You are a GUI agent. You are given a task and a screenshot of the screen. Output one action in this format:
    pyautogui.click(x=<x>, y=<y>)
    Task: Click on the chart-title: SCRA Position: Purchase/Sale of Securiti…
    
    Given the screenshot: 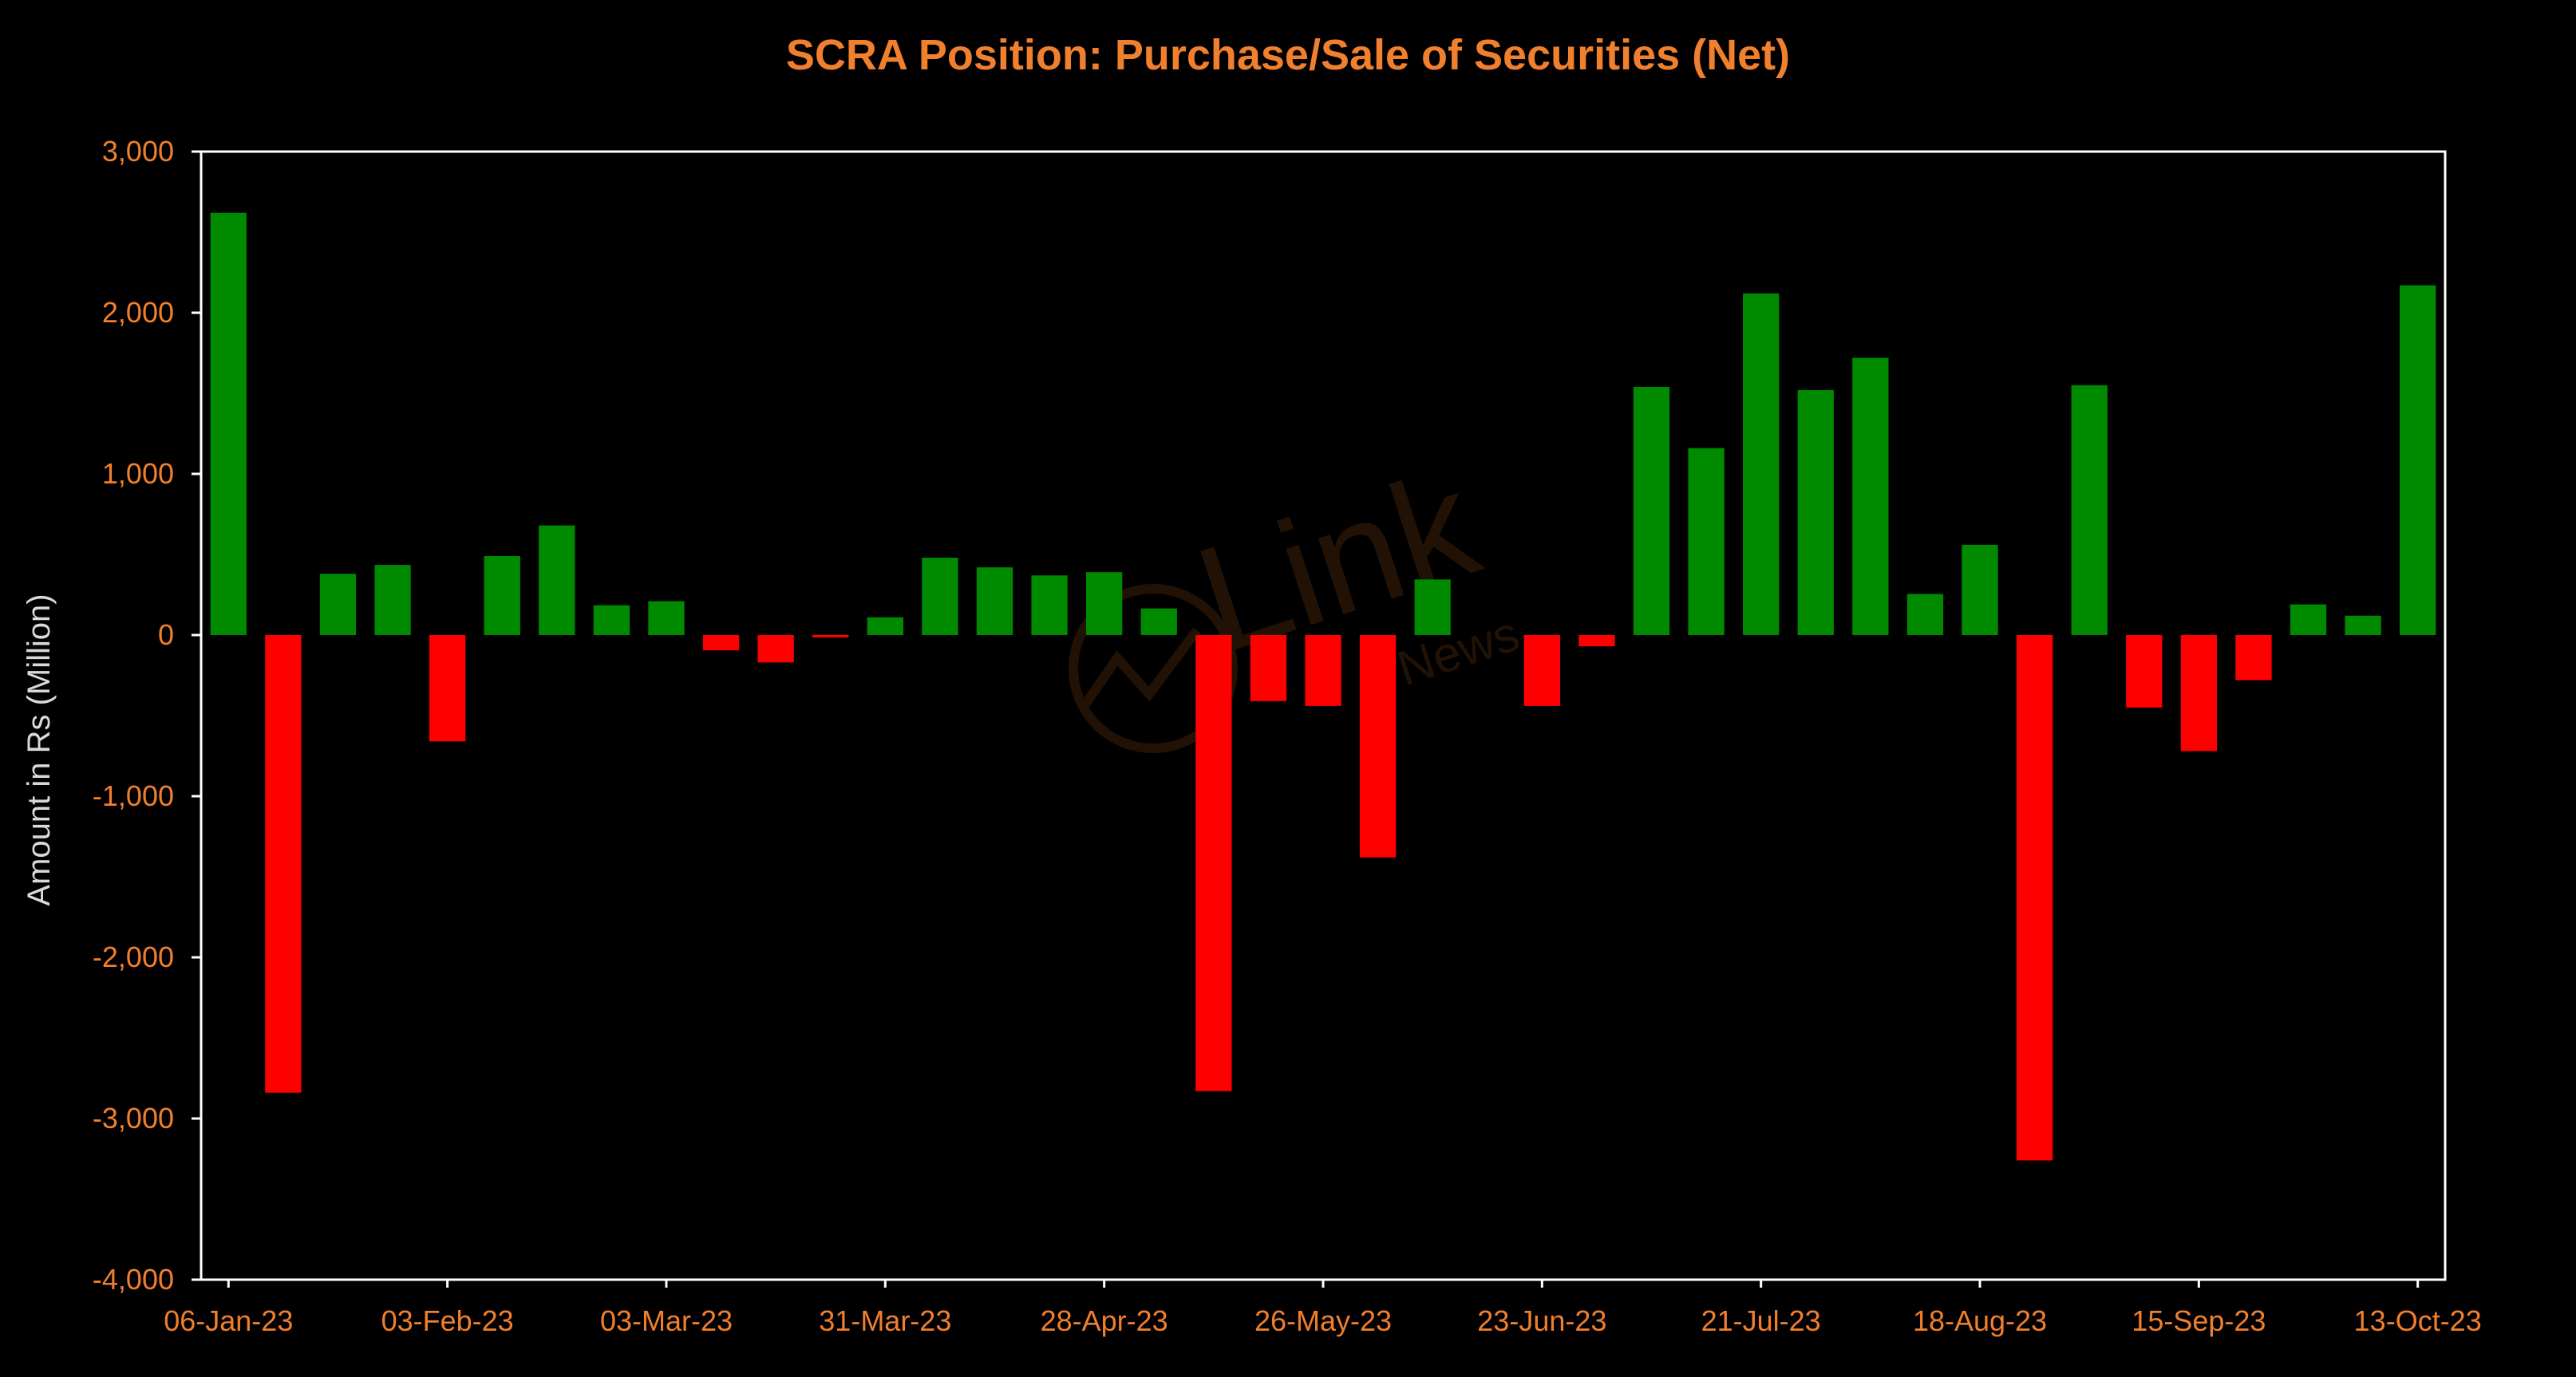 What is the action you would take?
    pyautogui.click(x=1288, y=55)
    